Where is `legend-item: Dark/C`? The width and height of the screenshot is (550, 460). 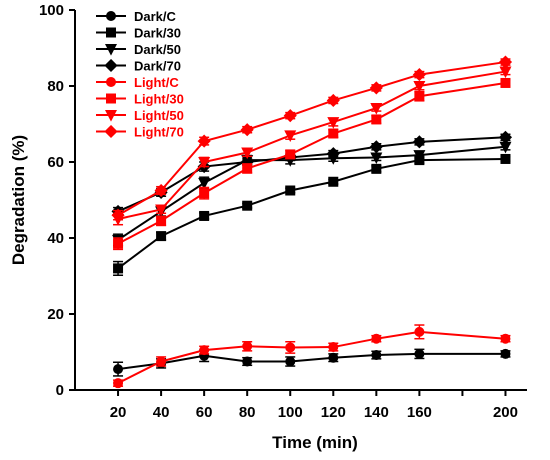
legend-item: Dark/C is located at coordinates (136, 16).